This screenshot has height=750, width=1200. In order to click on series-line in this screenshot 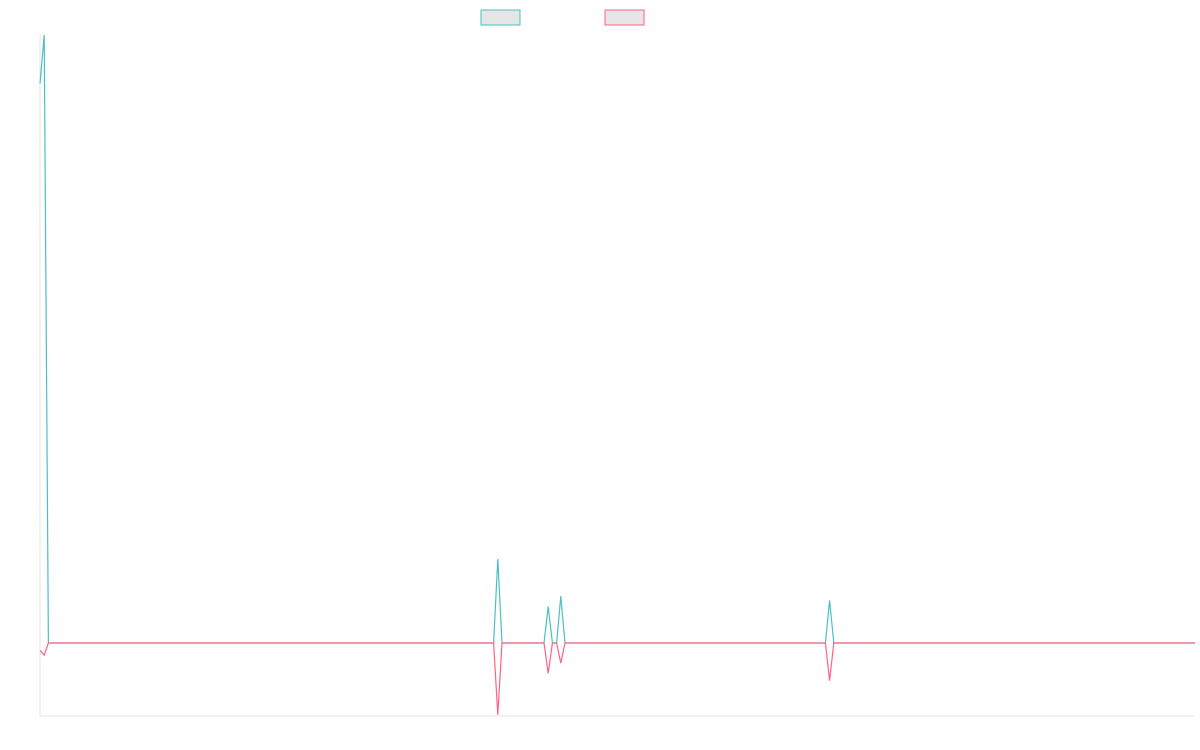, I will do `click(617, 678)`.